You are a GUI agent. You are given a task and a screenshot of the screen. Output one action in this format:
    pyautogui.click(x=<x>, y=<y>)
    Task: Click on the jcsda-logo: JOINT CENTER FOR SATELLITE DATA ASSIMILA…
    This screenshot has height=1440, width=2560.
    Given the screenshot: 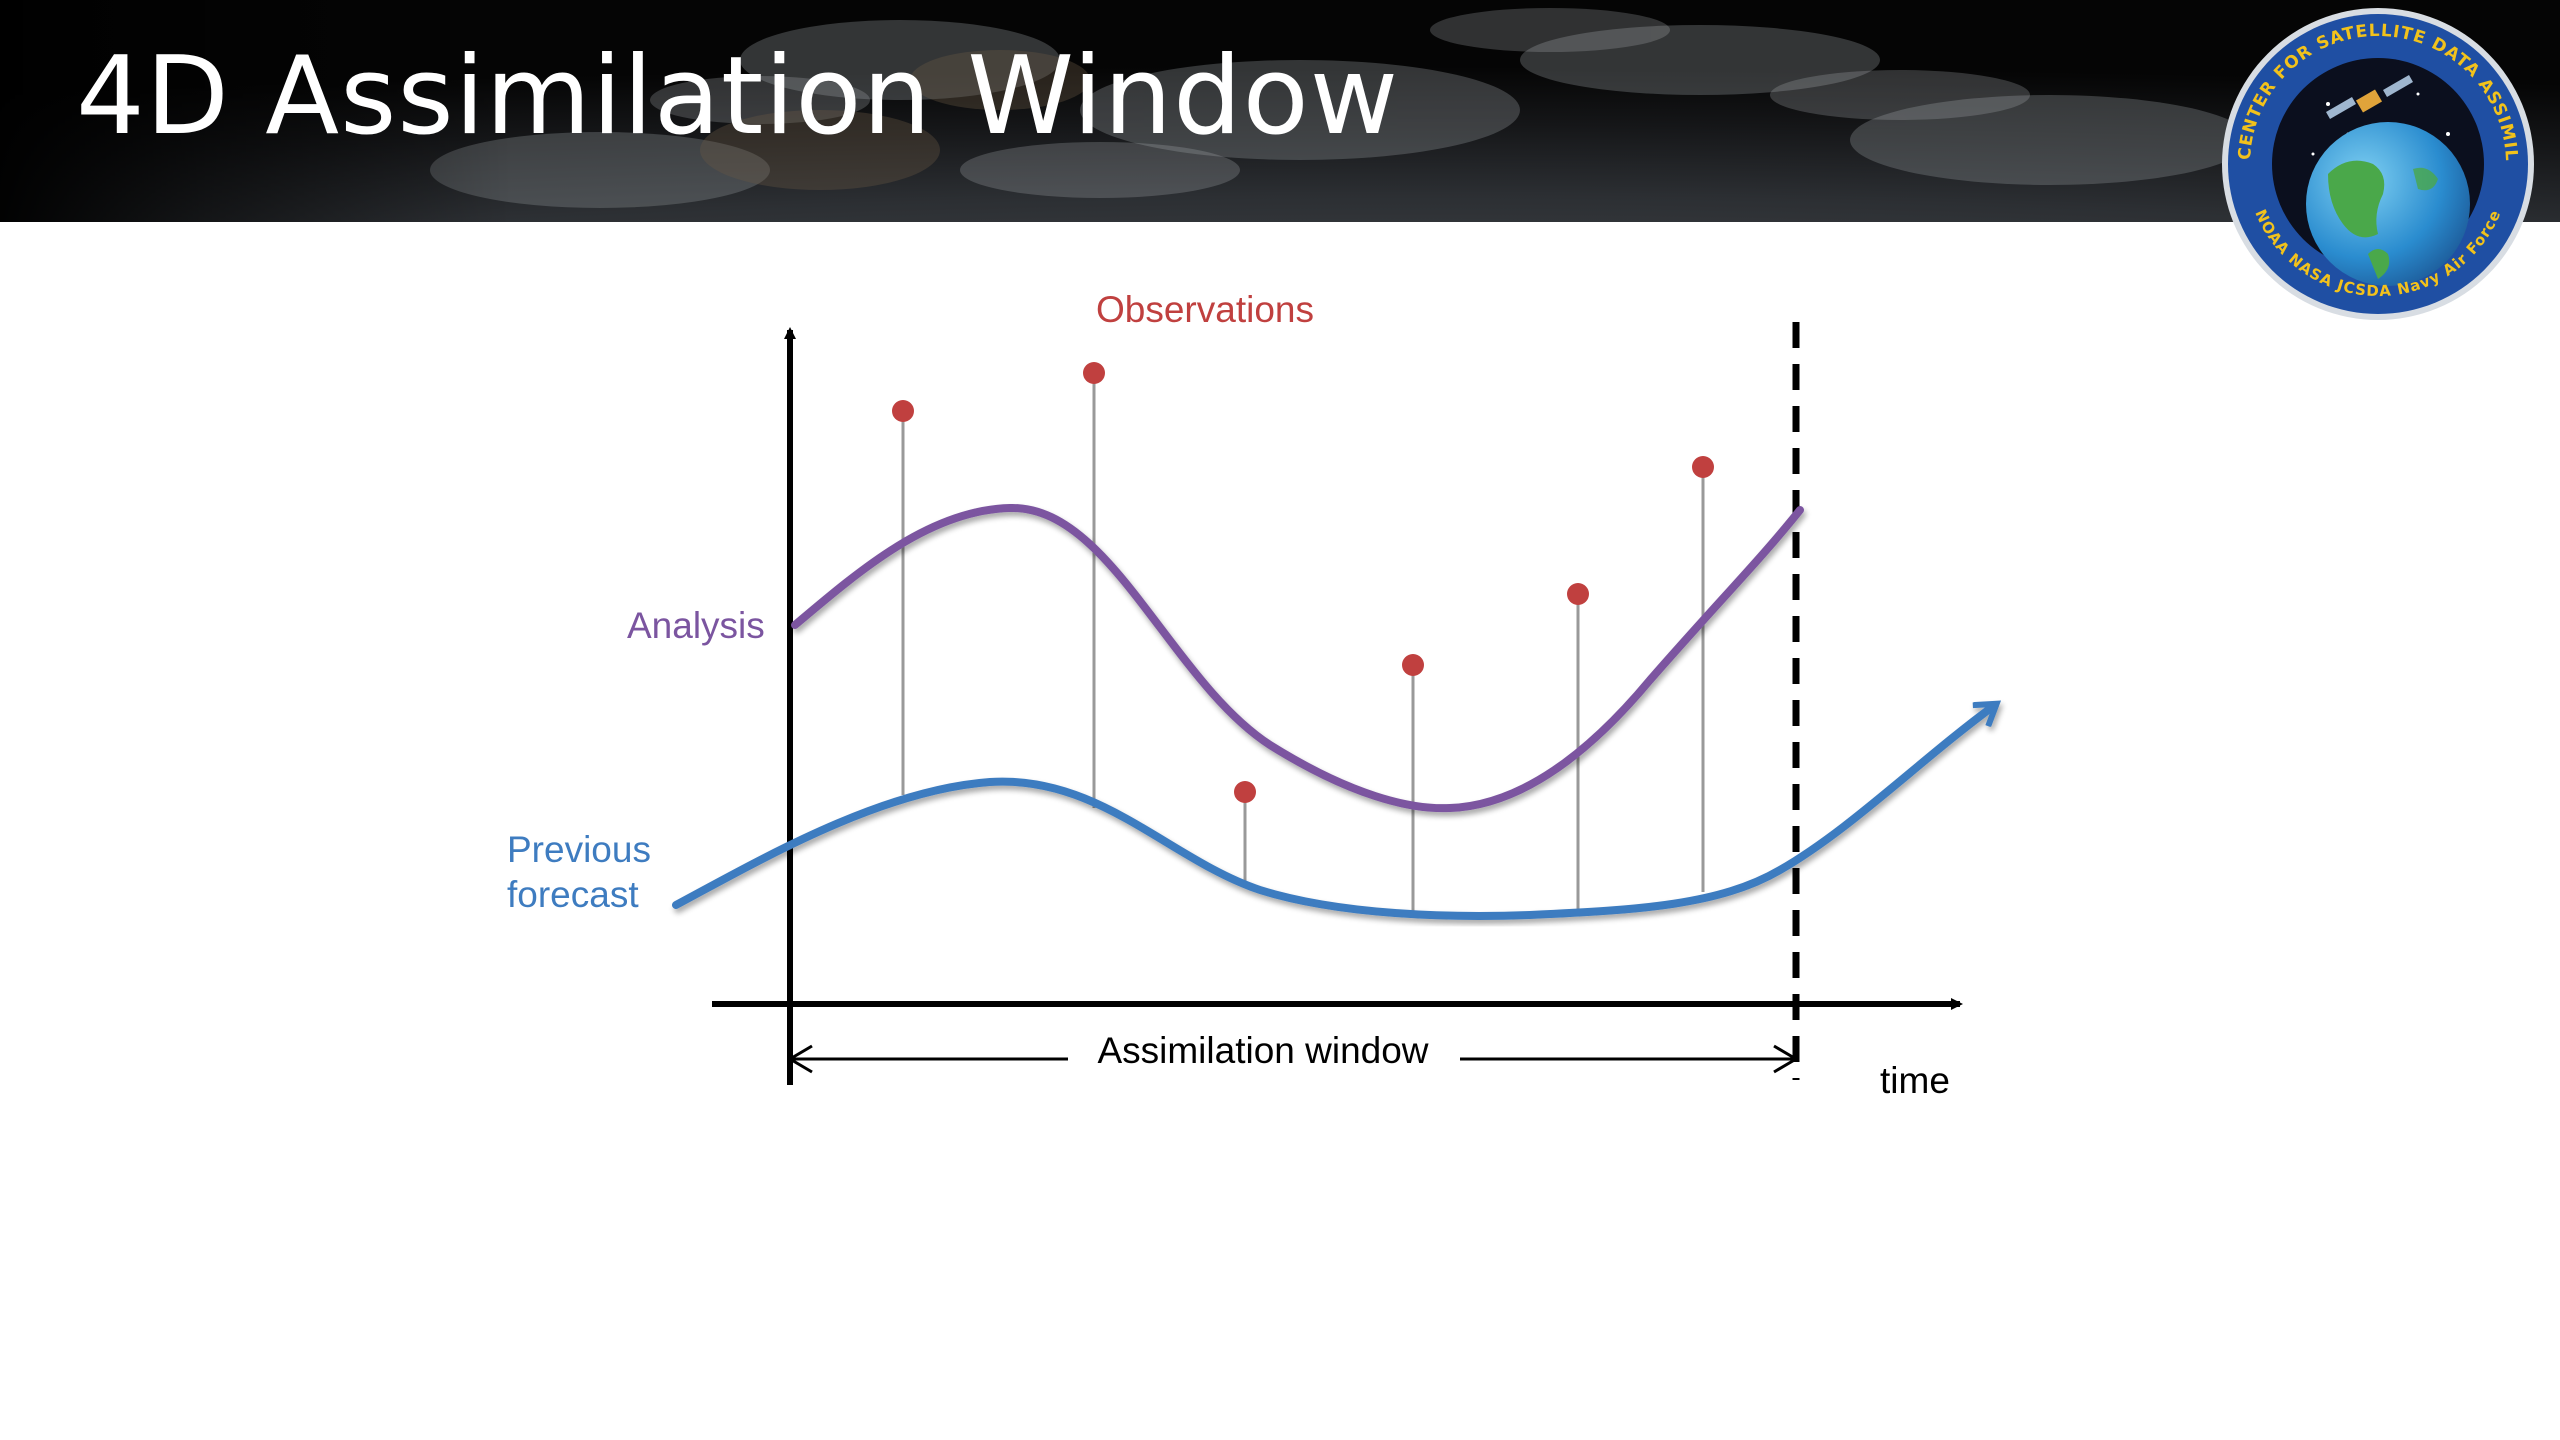 What is the action you would take?
    pyautogui.click(x=2376, y=162)
    